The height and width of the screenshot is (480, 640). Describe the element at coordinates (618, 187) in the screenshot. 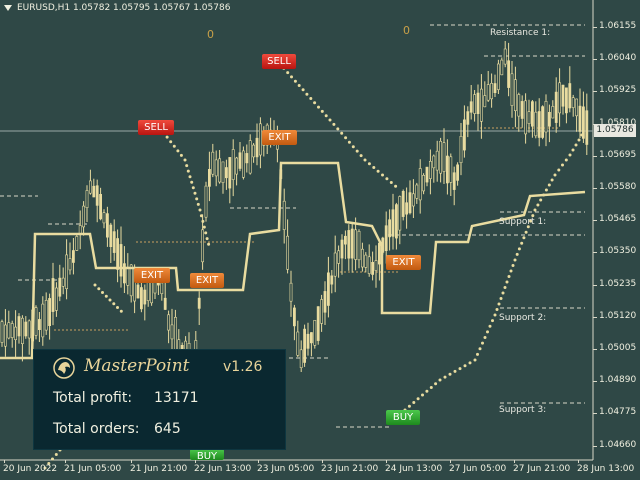

I see `price-tick-label: 1.05580` at that location.